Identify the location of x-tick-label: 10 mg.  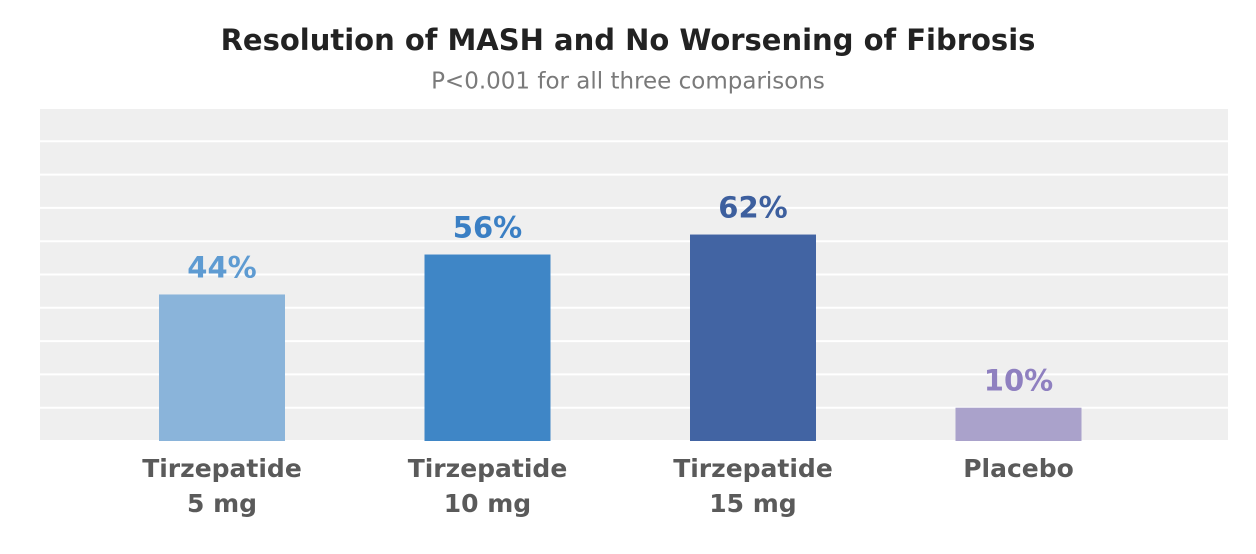
(487, 503).